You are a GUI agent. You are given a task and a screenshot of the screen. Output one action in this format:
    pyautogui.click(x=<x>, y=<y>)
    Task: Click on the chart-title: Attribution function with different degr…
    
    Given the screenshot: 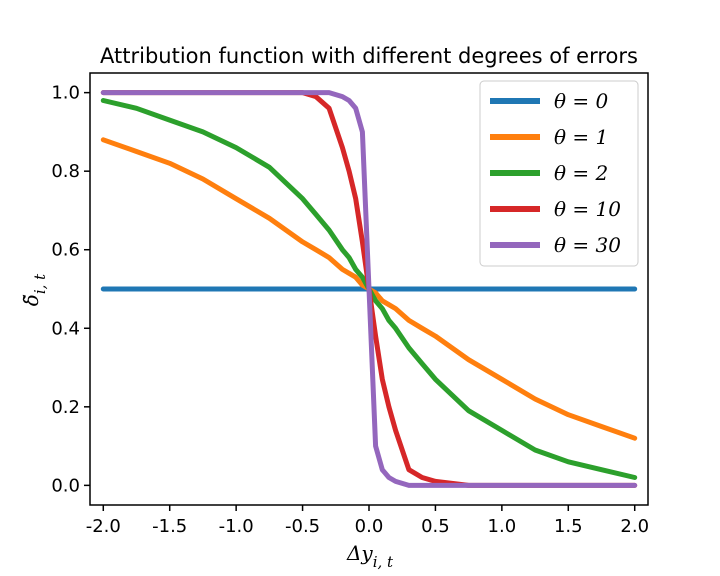 What is the action you would take?
    pyautogui.click(x=369, y=56)
    